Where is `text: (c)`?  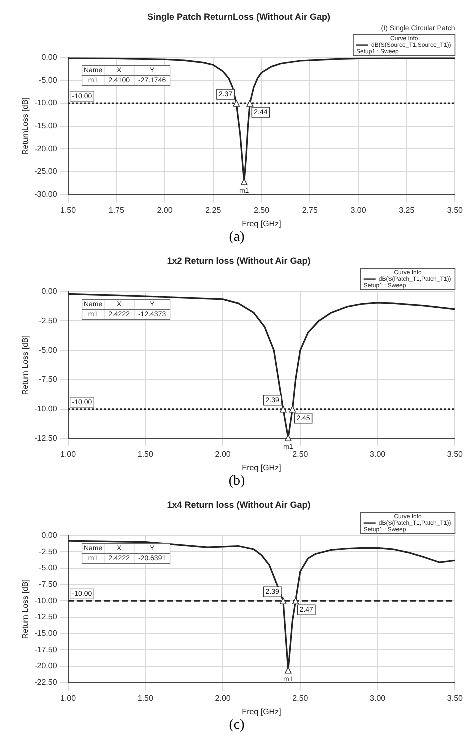 text: (c) is located at coordinates (237, 726).